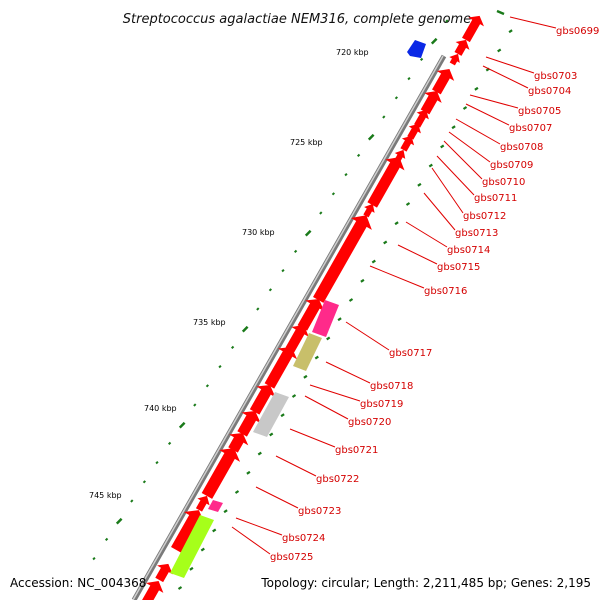  I want to click on gene-label-gbs0716: gbs0716, so click(445, 291).